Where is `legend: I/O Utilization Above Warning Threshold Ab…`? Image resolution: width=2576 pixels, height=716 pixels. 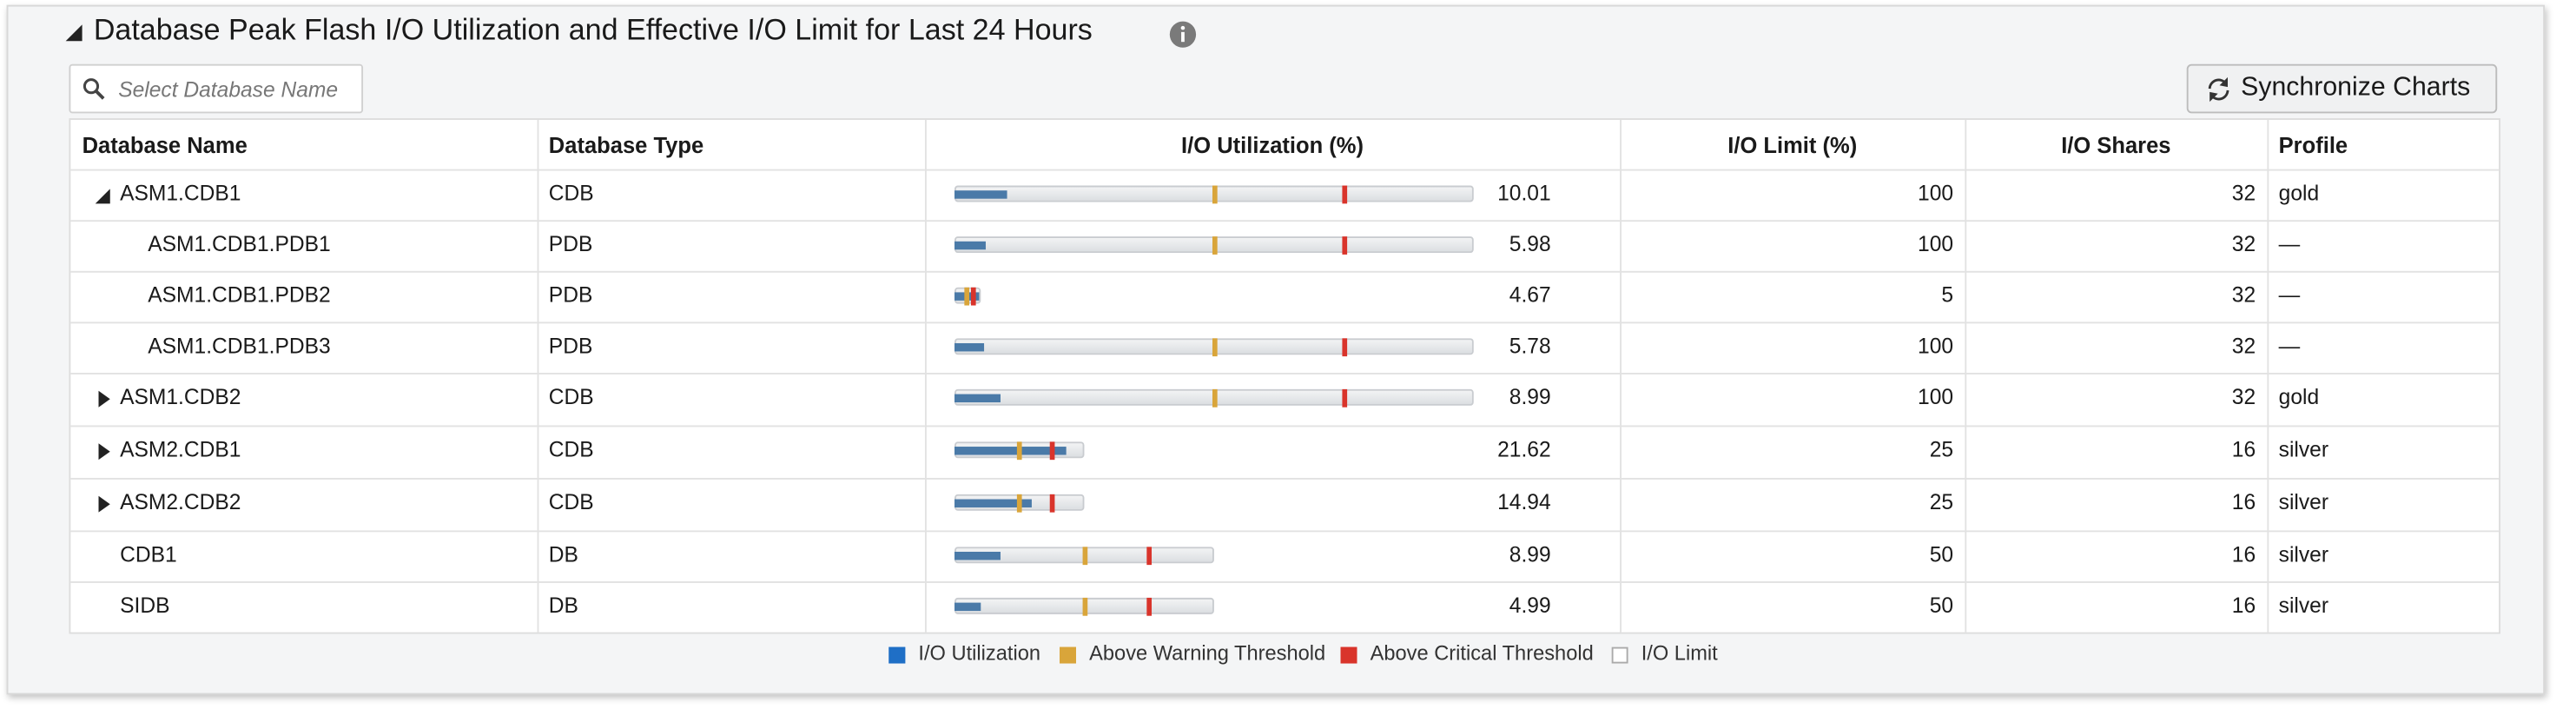 legend: I/O Utilization Above Warning Threshold Ab… is located at coordinates (1288, 655).